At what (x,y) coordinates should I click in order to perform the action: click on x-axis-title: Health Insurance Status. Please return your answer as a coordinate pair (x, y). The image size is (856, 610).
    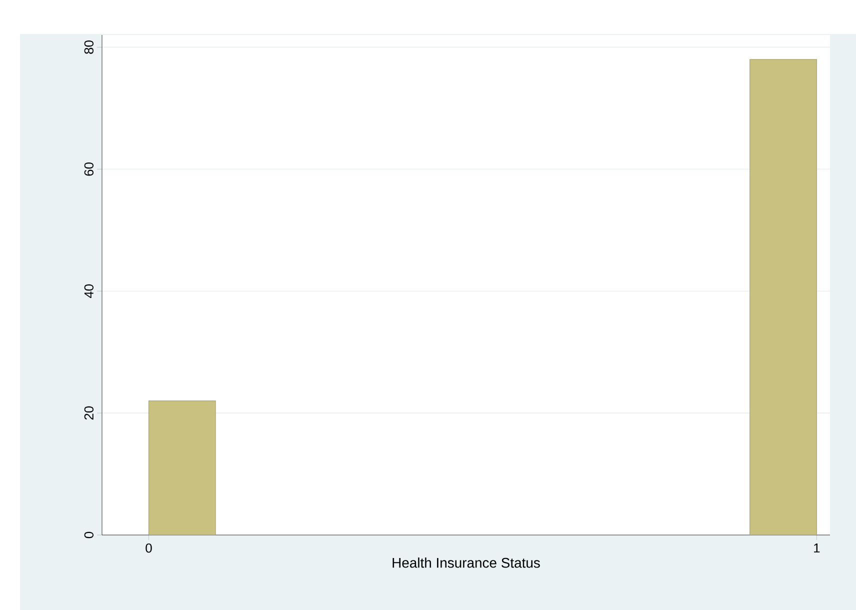
    Looking at the image, I should click on (466, 563).